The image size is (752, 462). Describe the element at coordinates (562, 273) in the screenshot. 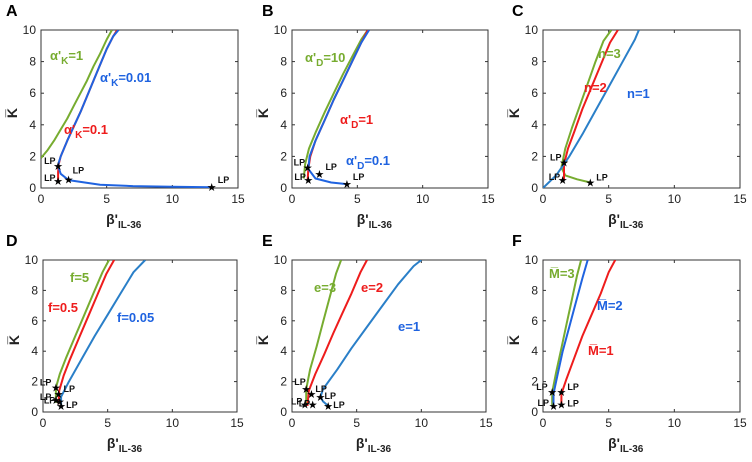

I see `curve-label: M̅=3` at that location.